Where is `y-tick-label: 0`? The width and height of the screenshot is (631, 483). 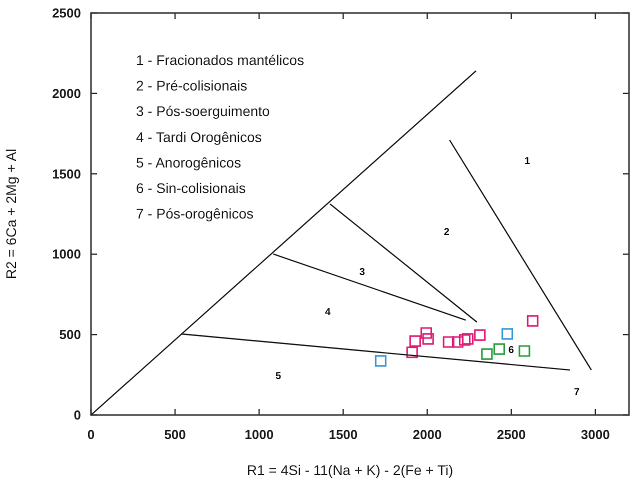
y-tick-label: 0 is located at coordinates (77, 415).